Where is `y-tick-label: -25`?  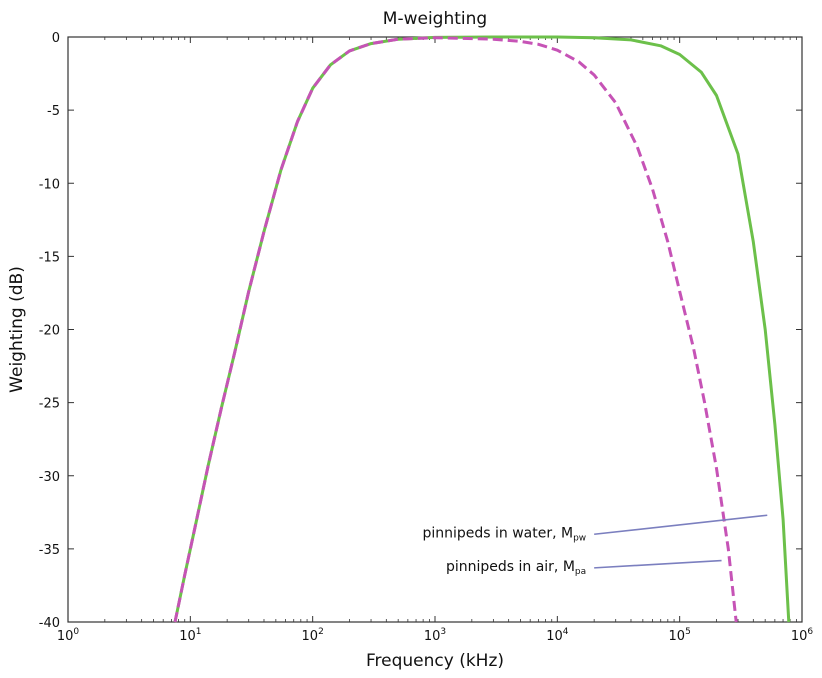
y-tick-label: -25 is located at coordinates (49, 404).